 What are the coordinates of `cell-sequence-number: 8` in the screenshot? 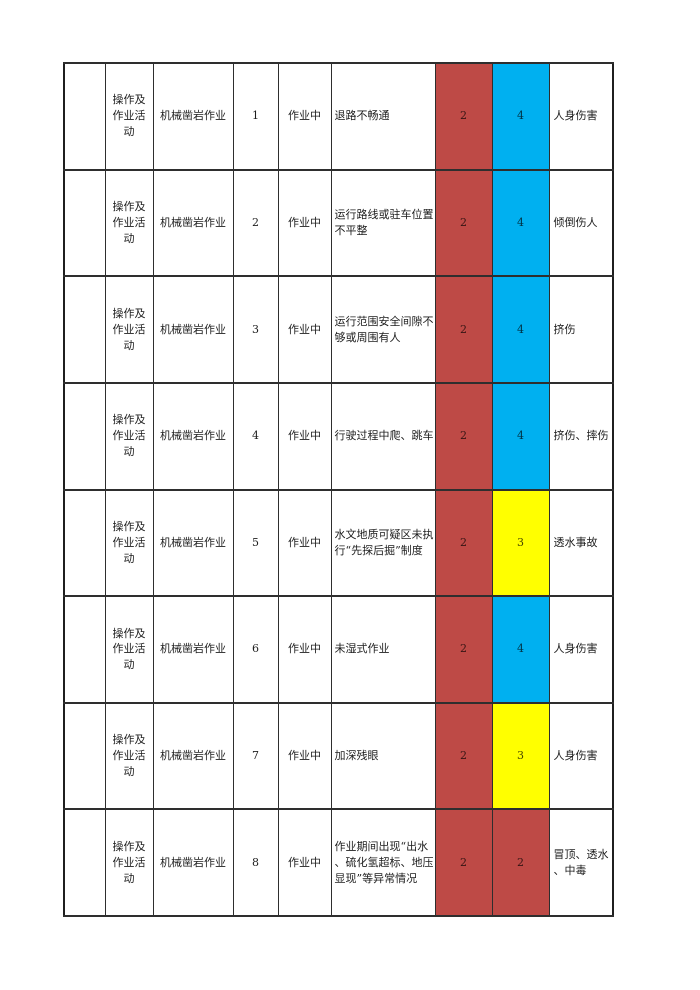 It's located at (255, 862).